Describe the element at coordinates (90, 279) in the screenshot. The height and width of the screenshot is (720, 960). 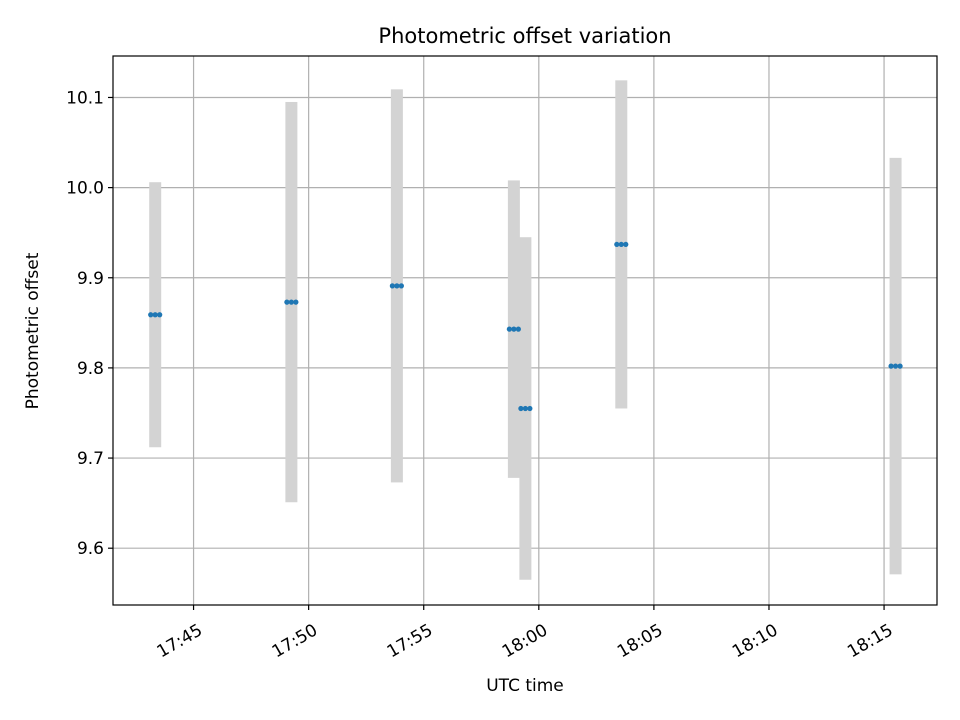
I see `y-tick-label: 9.9` at that location.